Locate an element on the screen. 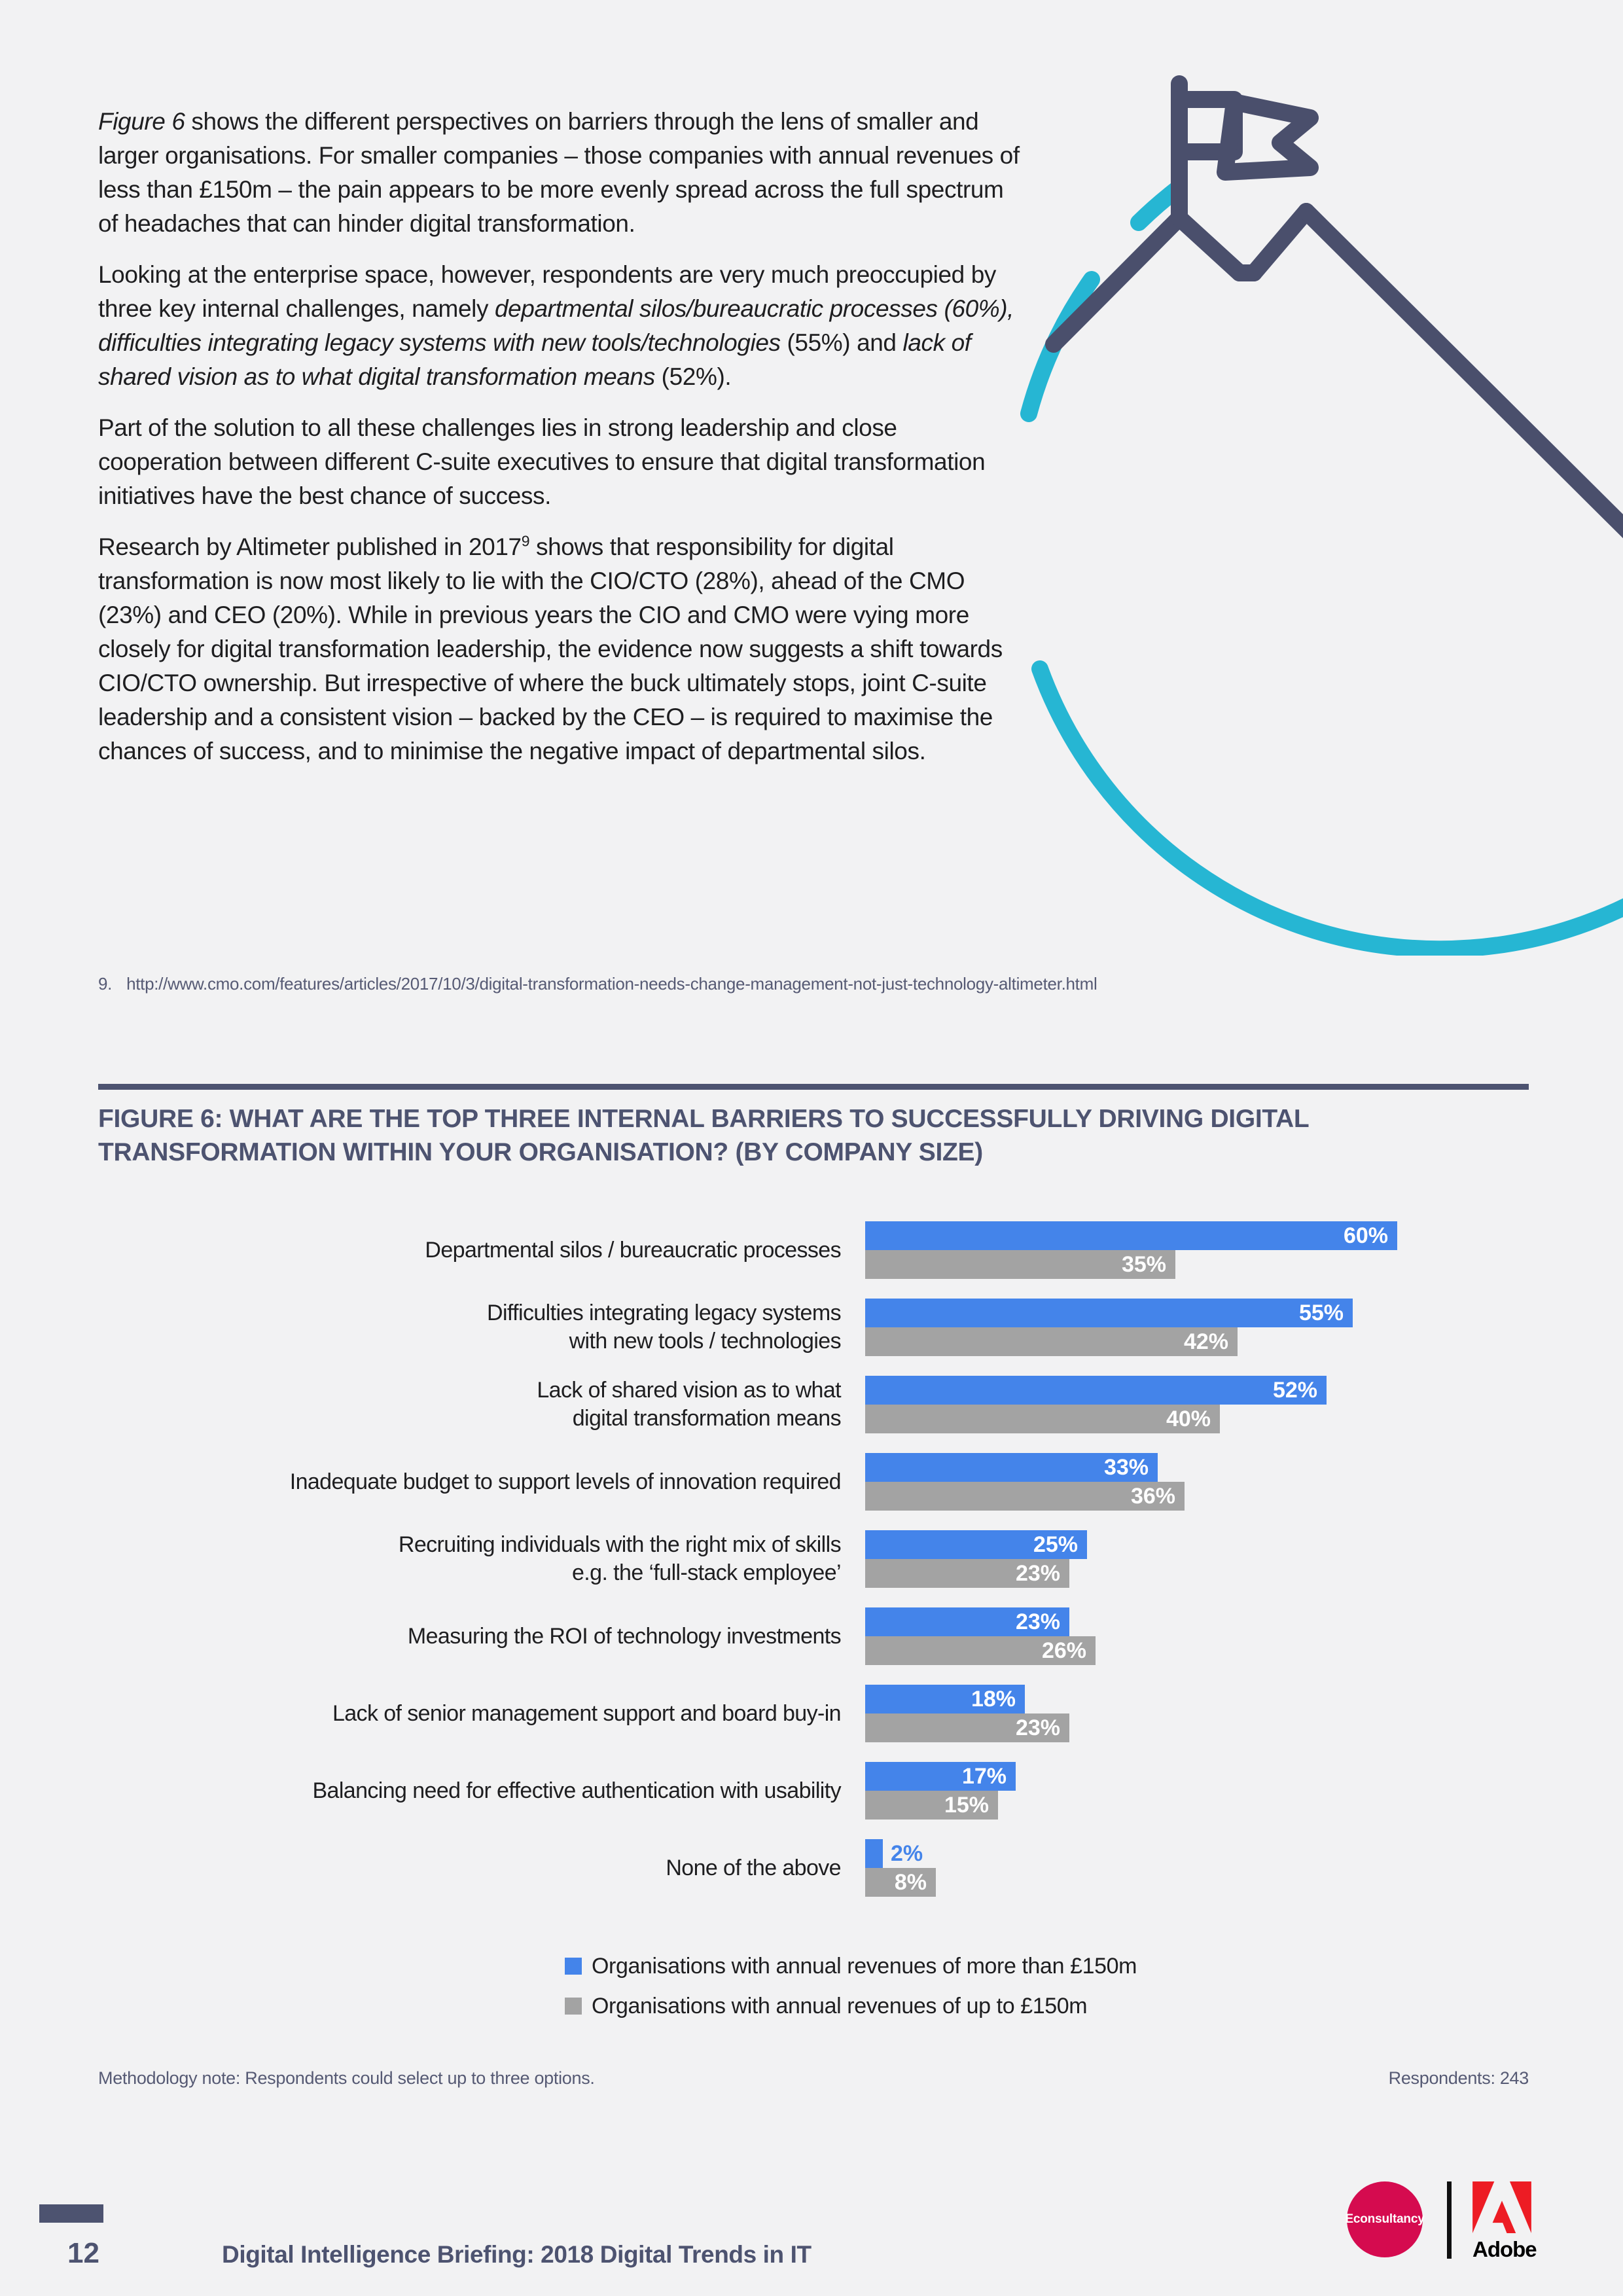  bar-value-label: 17% is located at coordinates (984, 1776).